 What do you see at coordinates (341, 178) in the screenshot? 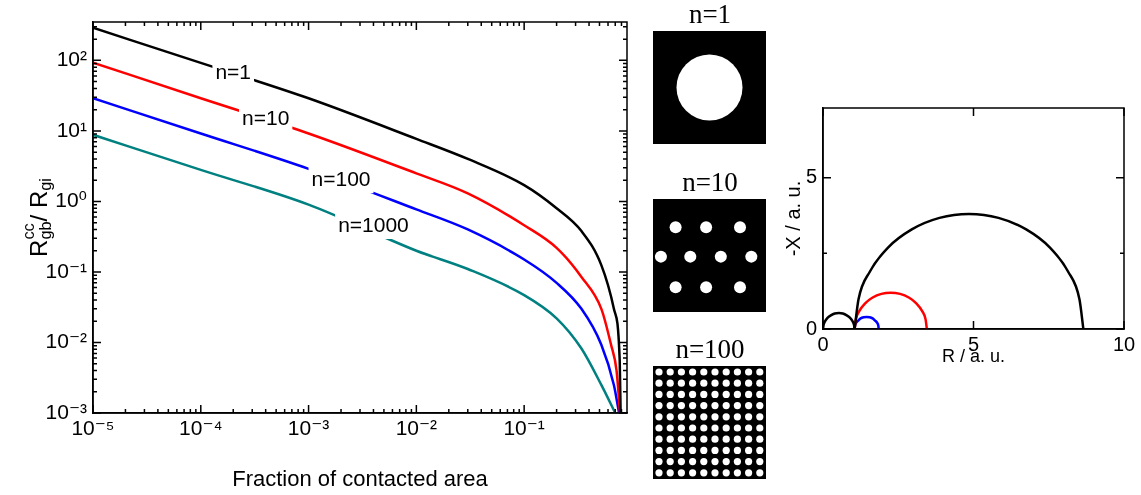
I see `annotation: n=100` at bounding box center [341, 178].